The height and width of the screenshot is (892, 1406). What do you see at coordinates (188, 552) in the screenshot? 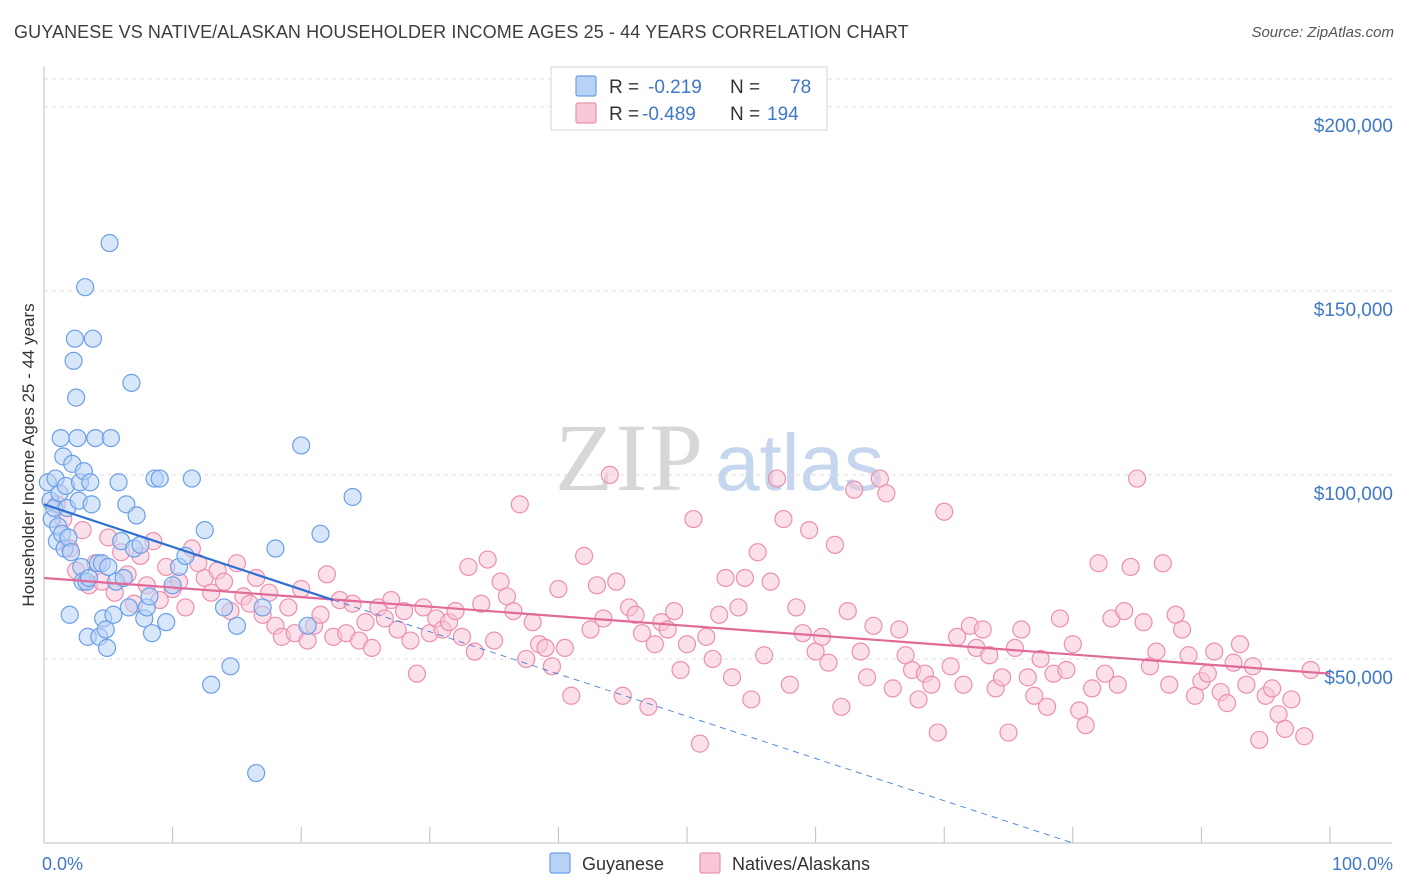
I see `trend-line-guyanese` at bounding box center [188, 552].